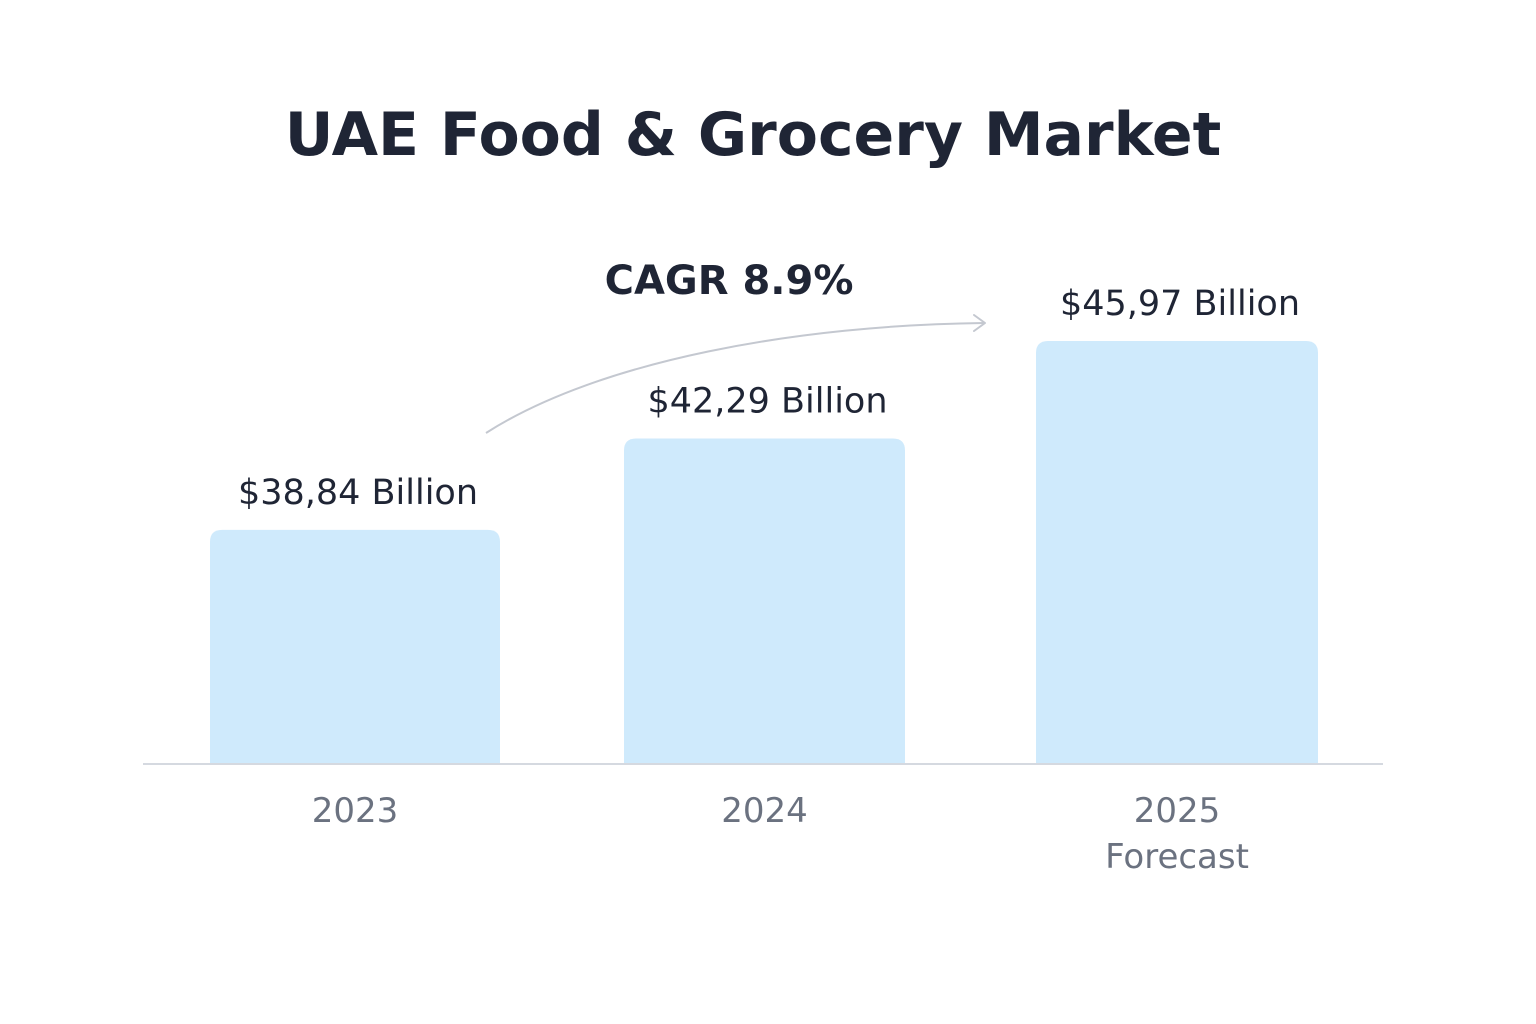 Image resolution: width=1536 pixels, height=1024 pixels. I want to click on cagr-arrow-head, so click(979, 323).